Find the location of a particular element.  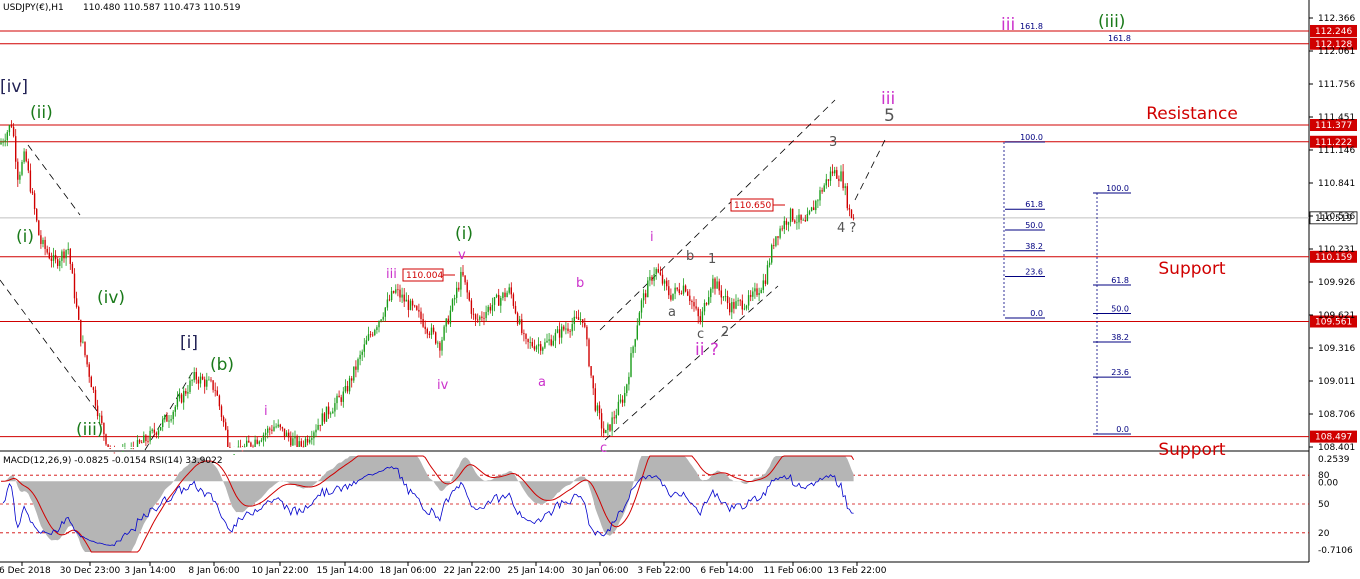

rsi-tick-label: 50 is located at coordinates (1324, 505).